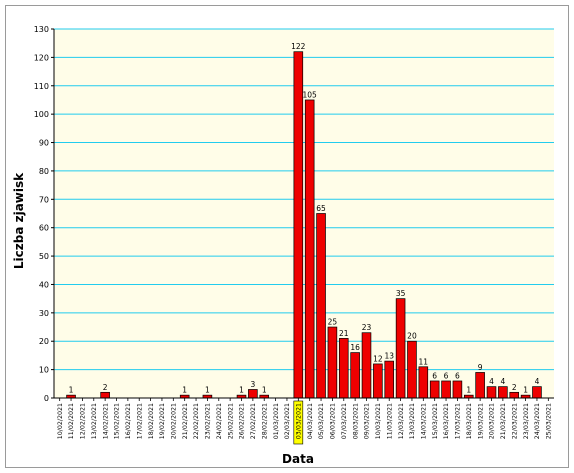 The height and width of the screenshot is (473, 574). What do you see at coordinates (44, 313) in the screenshot?
I see `y-tick-label: 30` at bounding box center [44, 313].